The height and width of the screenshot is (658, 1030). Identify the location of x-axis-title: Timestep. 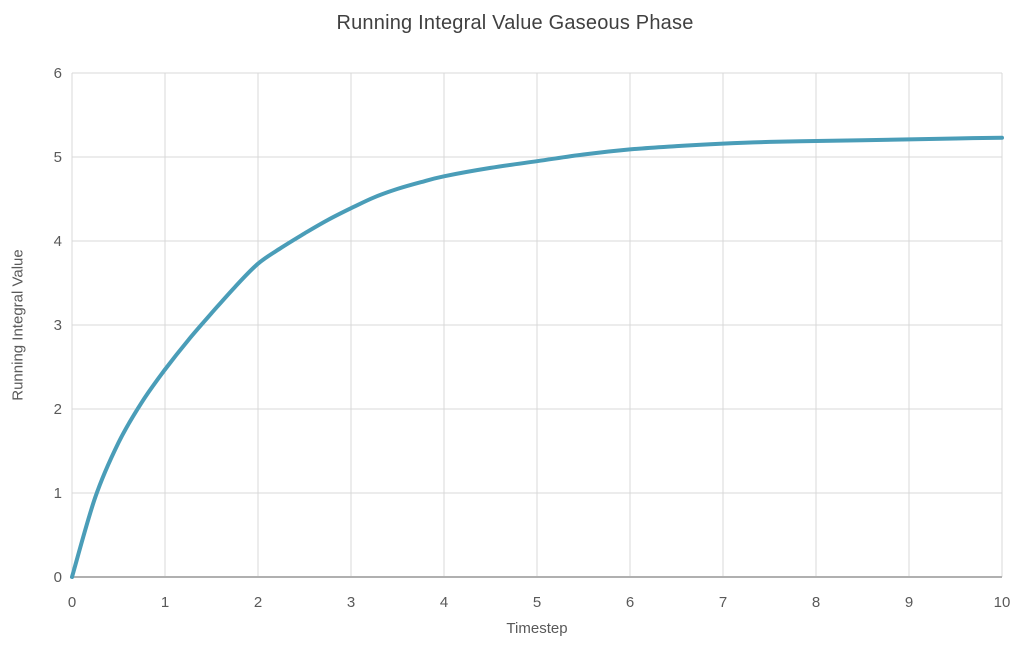
(537, 628).